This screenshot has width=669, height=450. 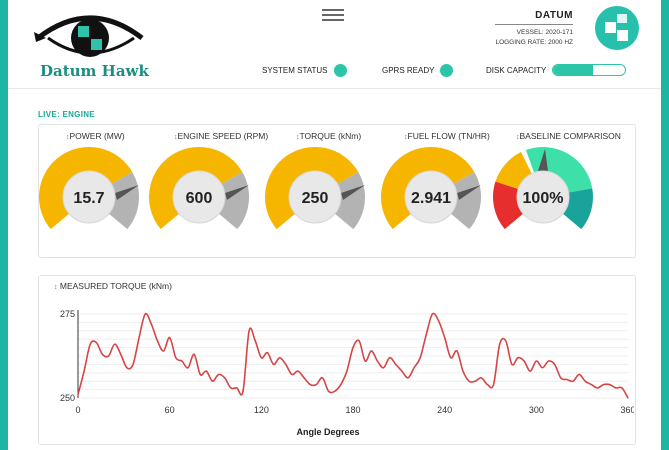 I want to click on disk-capacity-bar, so click(x=589, y=70).